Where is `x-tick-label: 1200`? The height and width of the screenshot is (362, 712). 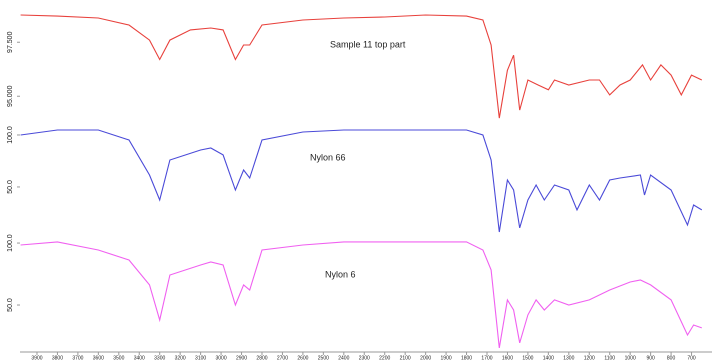
x-tick-label: 1200 is located at coordinates (589, 358).